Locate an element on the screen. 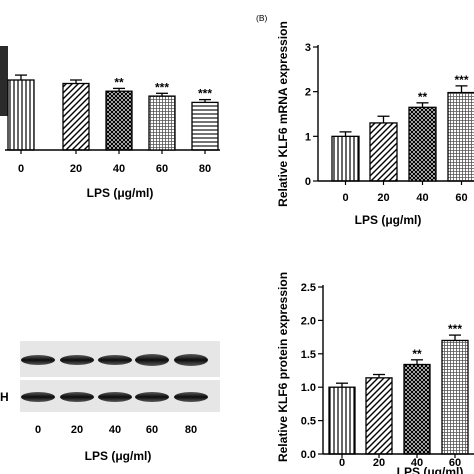 The image size is (474, 474). panel-d-x-tick-label: 60 is located at coordinates (455, 463).